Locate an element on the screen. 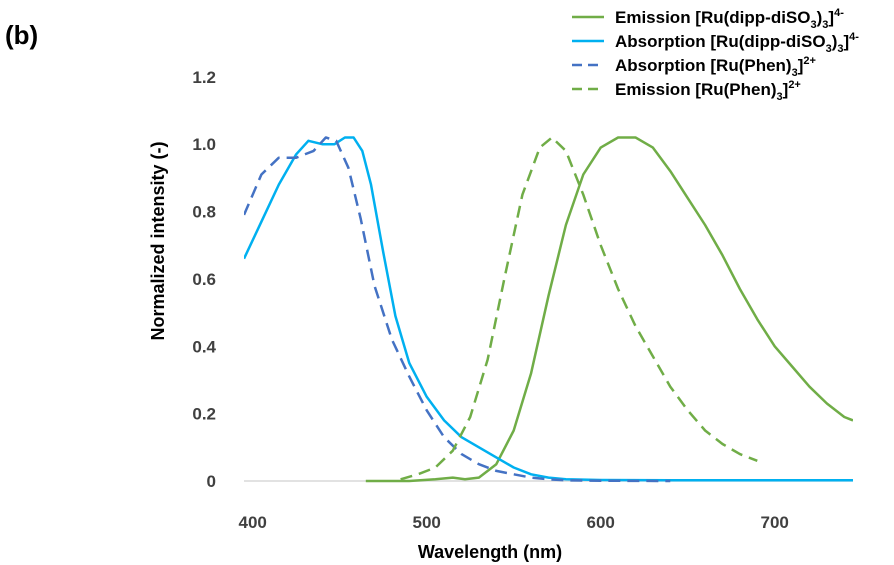 This screenshot has height=565, width=894. y-tick-label: 0.2 is located at coordinates (204, 414).